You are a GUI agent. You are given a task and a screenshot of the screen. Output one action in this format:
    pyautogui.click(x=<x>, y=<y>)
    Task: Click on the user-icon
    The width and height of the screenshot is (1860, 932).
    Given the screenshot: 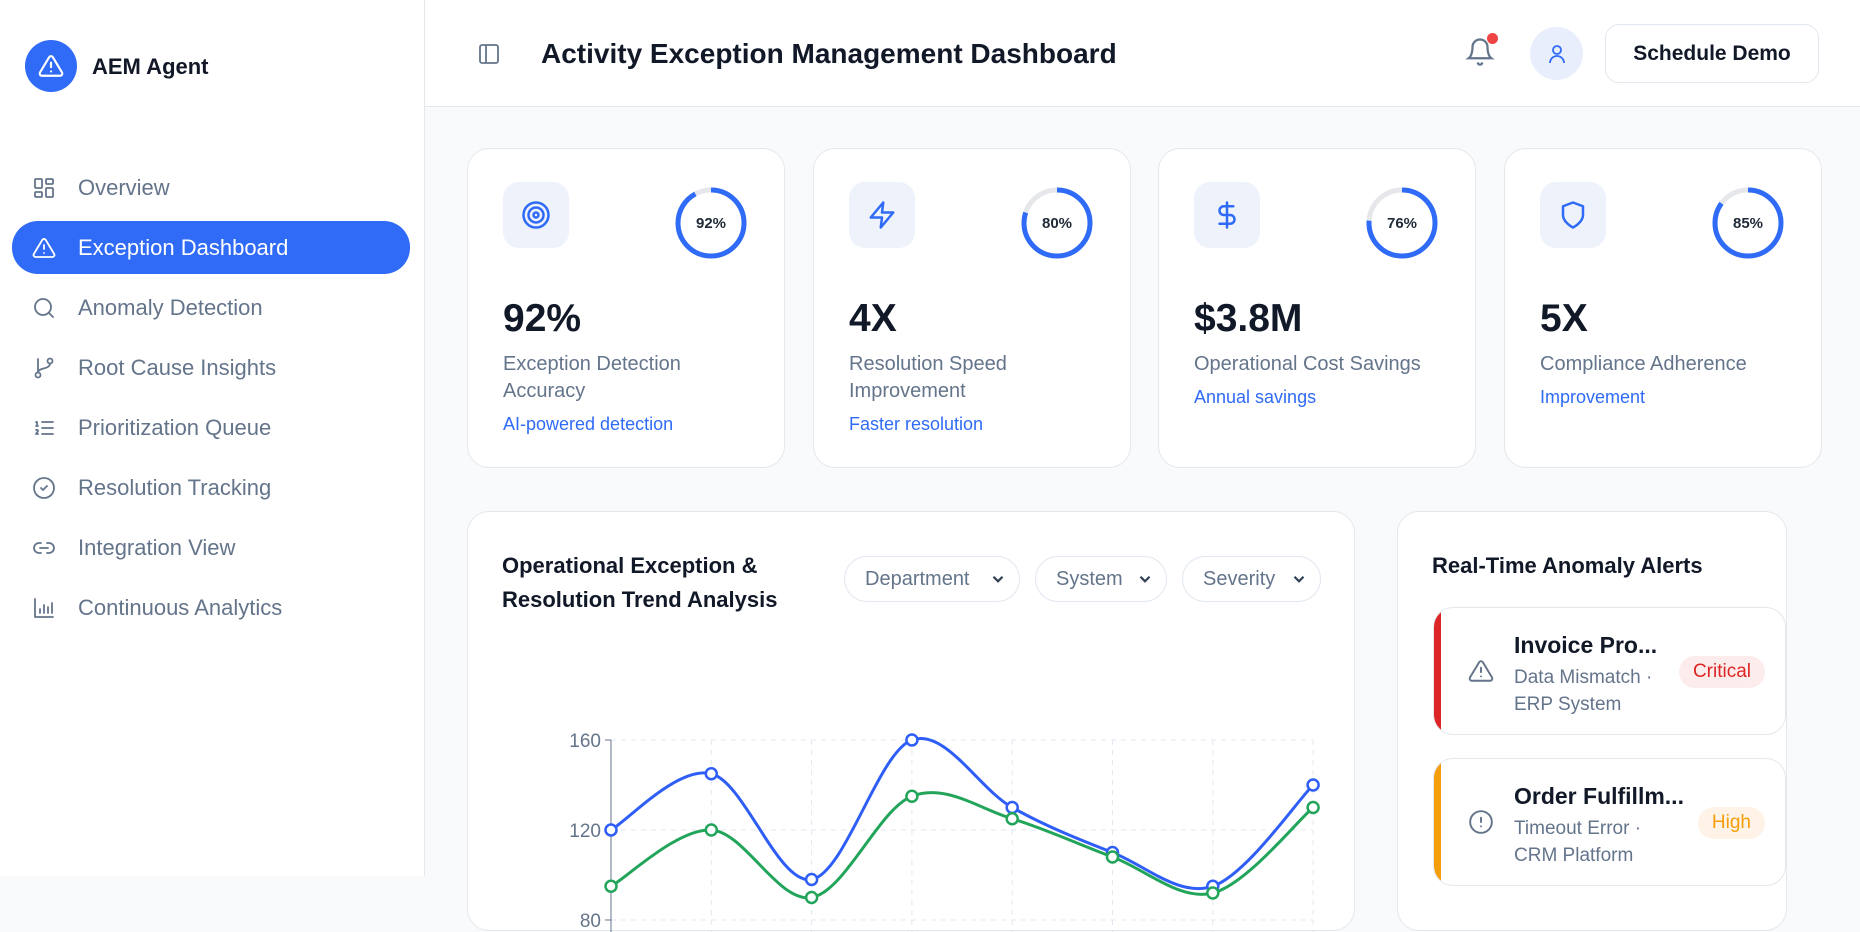 What is the action you would take?
    pyautogui.click(x=1556, y=53)
    